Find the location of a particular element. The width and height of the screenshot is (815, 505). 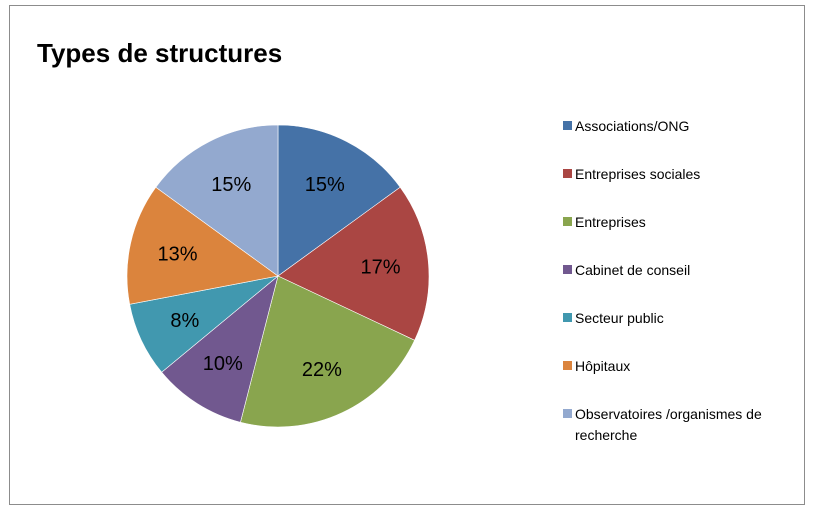

legend-item-2: Entreprises sociales is located at coordinates (679, 174).